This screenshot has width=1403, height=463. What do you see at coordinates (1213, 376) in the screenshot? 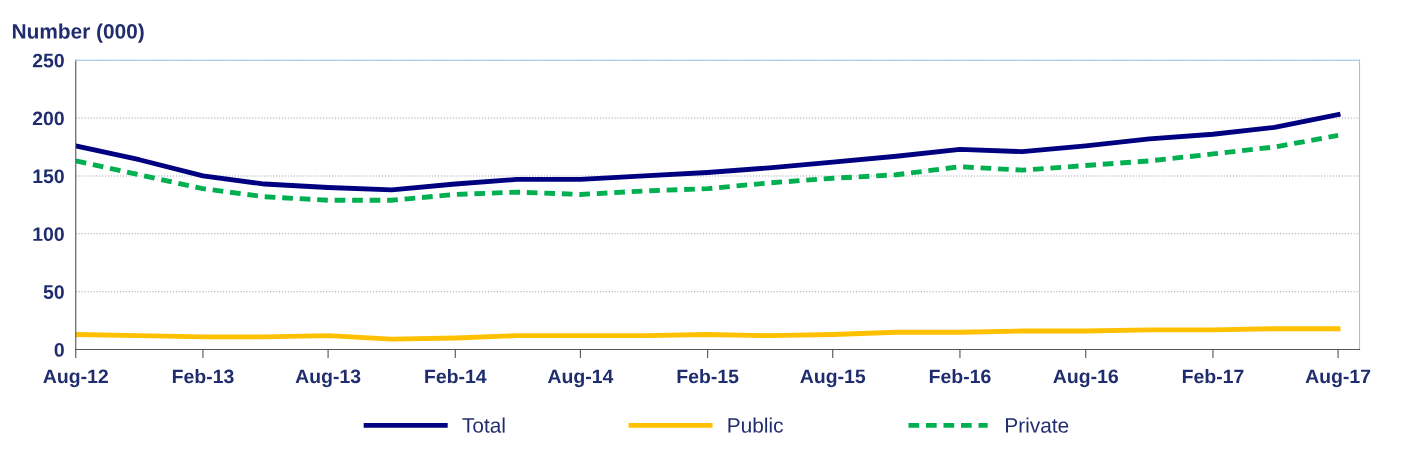
I see `x-tick-label: Feb-17` at bounding box center [1213, 376].